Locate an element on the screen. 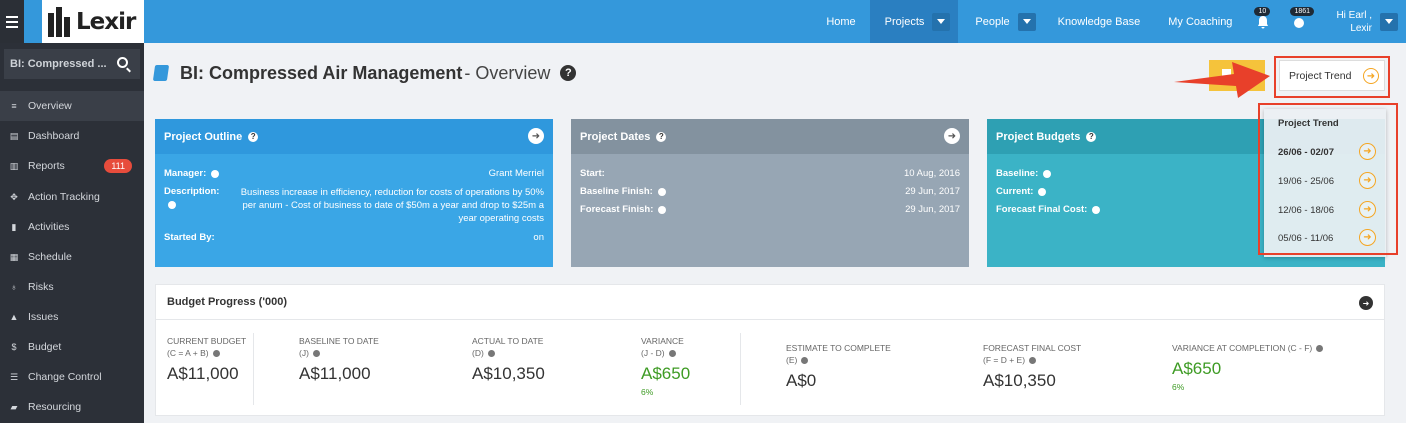  started-by-label: Started By: is located at coordinates (189, 237).